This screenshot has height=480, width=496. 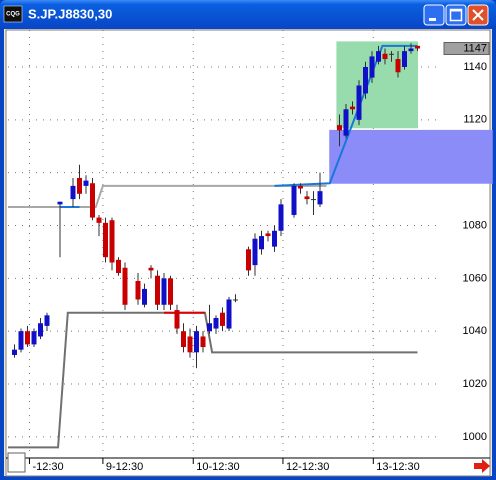 I want to click on minimize-button, so click(x=434, y=15).